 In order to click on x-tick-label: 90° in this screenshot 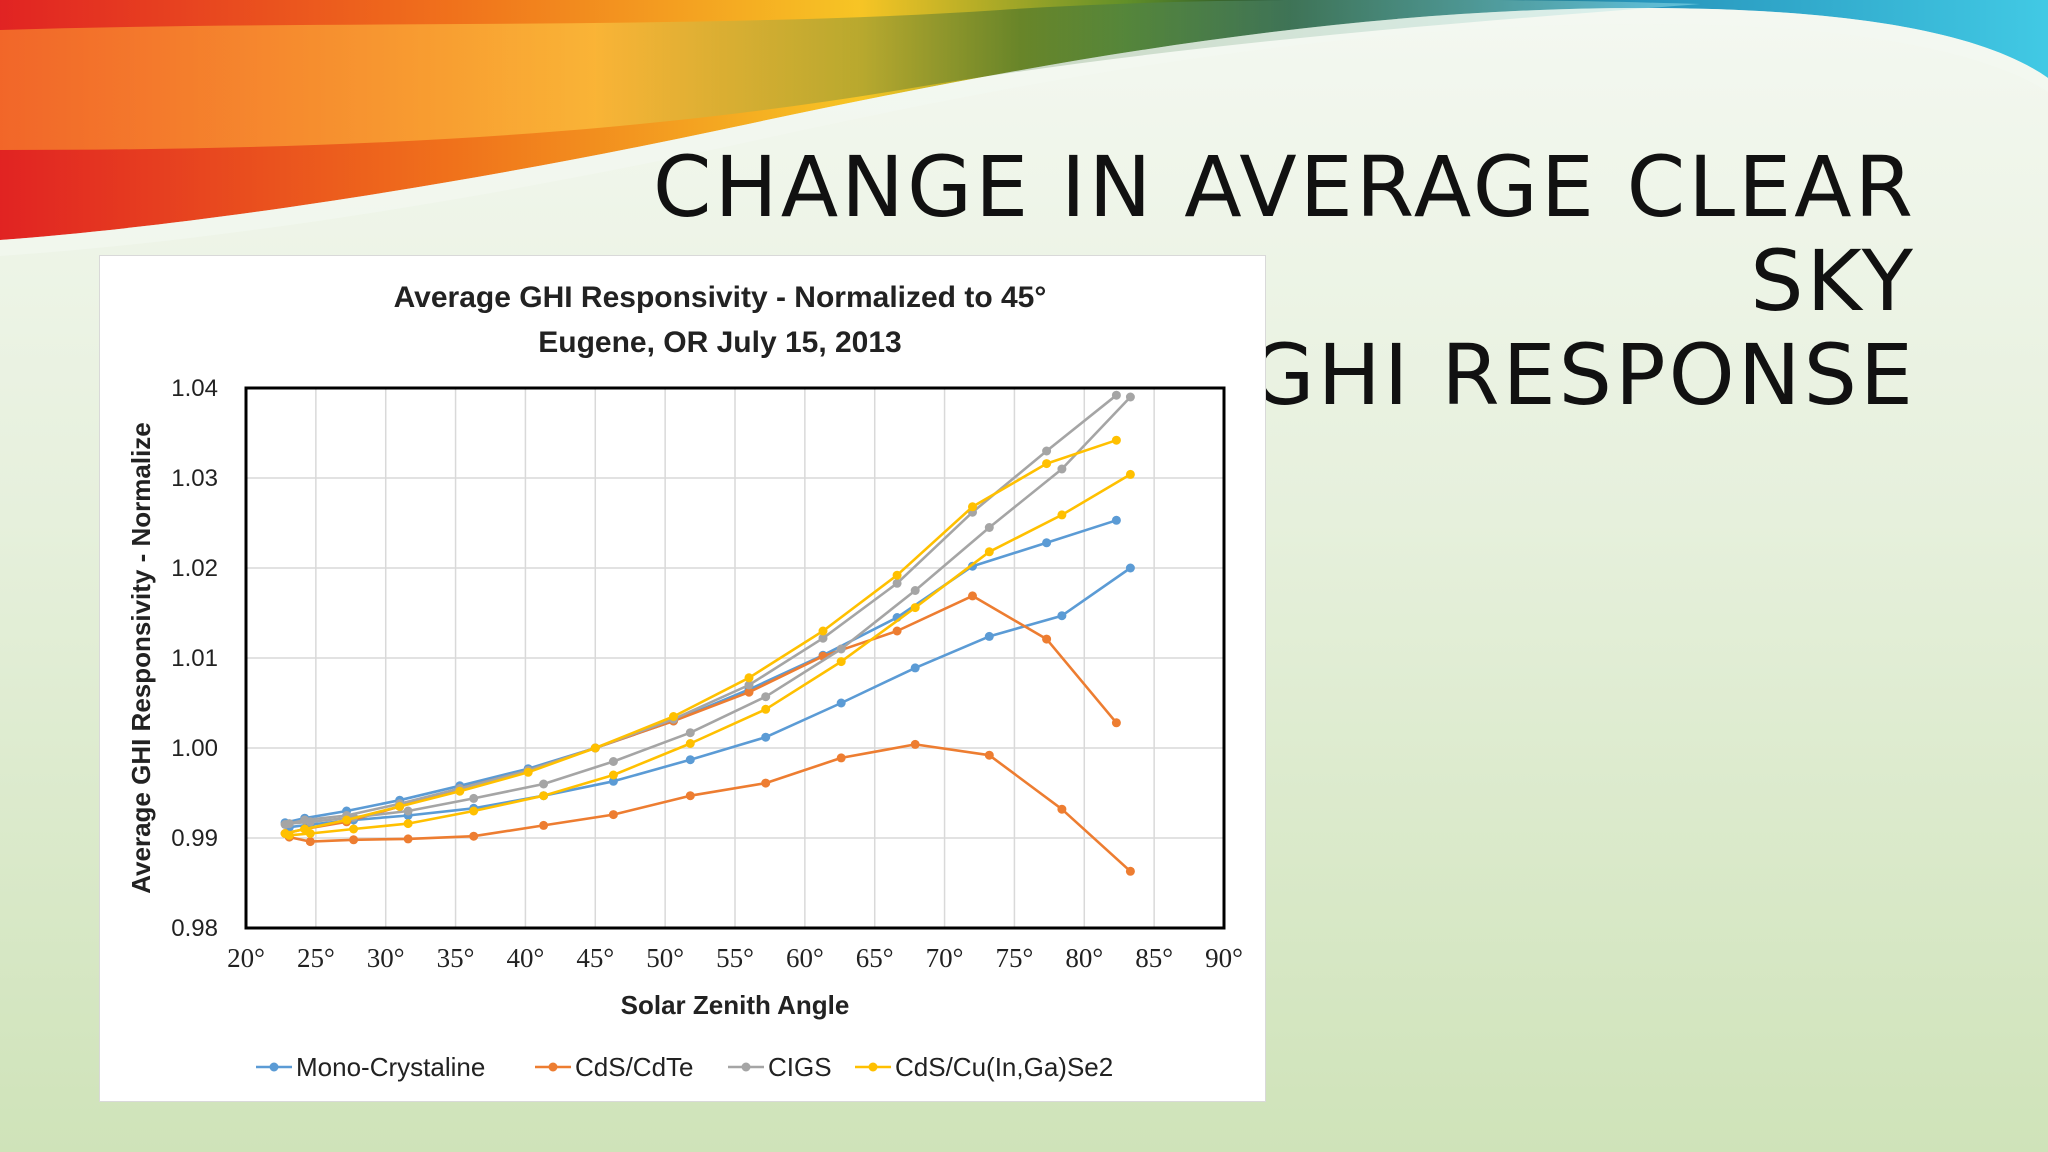, I will do `click(1224, 958)`.